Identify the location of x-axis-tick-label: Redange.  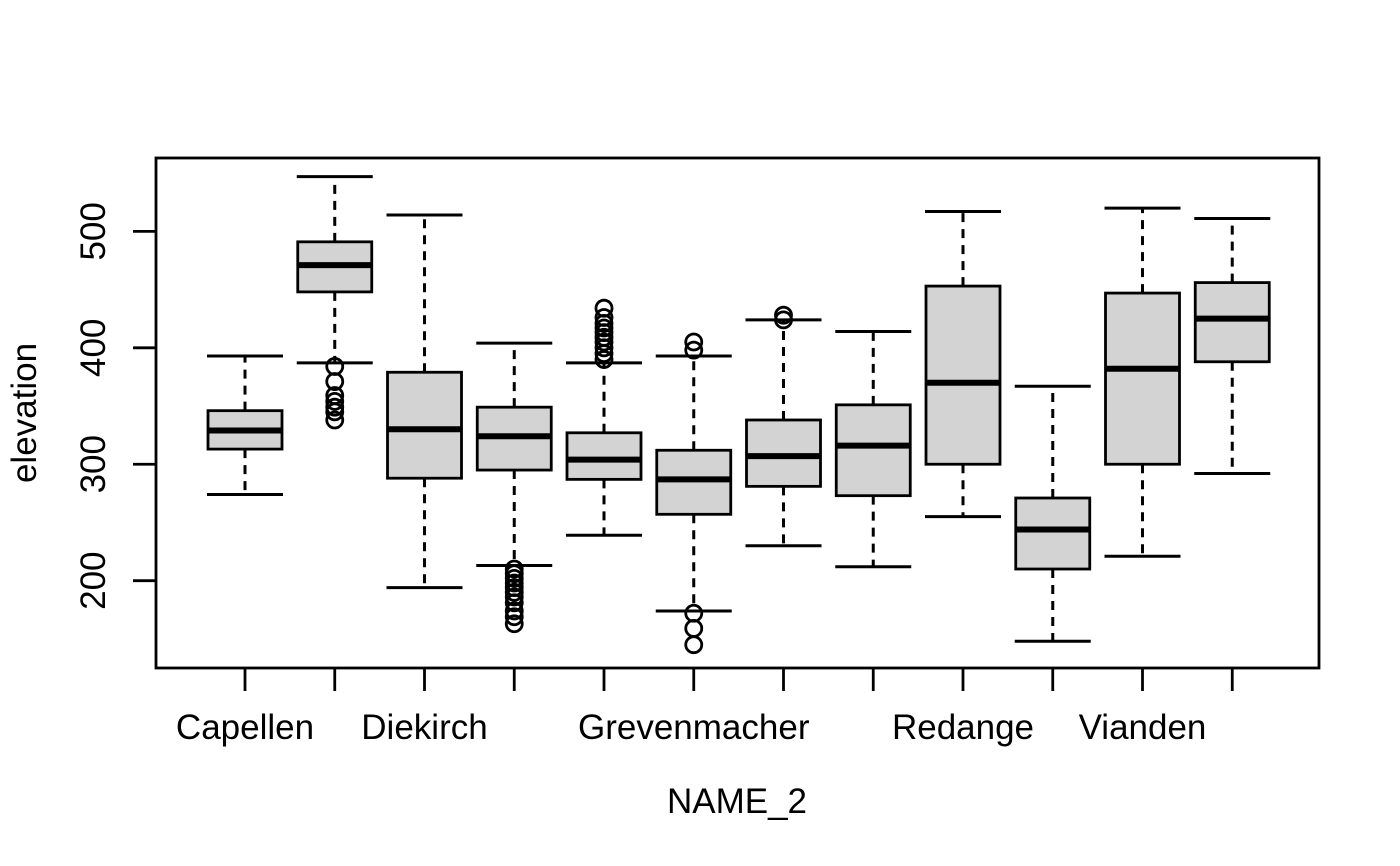
(963, 727).